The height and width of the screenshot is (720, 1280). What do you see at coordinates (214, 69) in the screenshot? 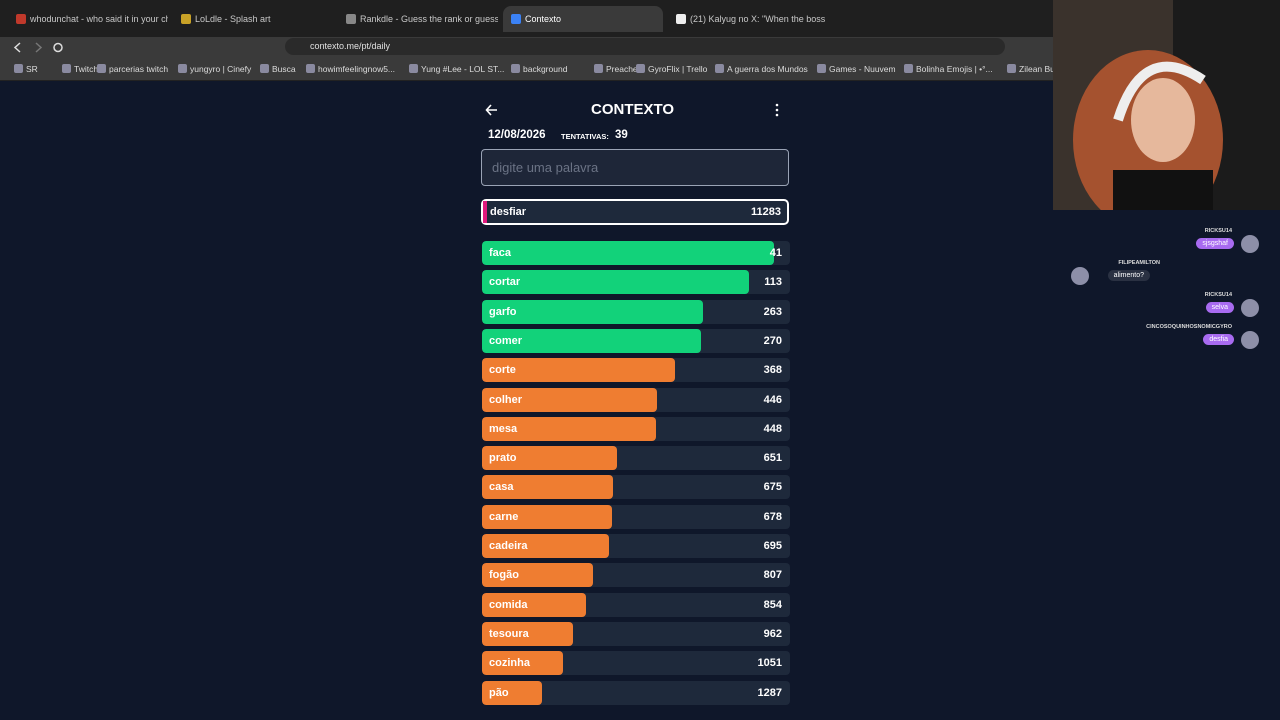
I see `bookmark: yungyro | Cinefy` at bounding box center [214, 69].